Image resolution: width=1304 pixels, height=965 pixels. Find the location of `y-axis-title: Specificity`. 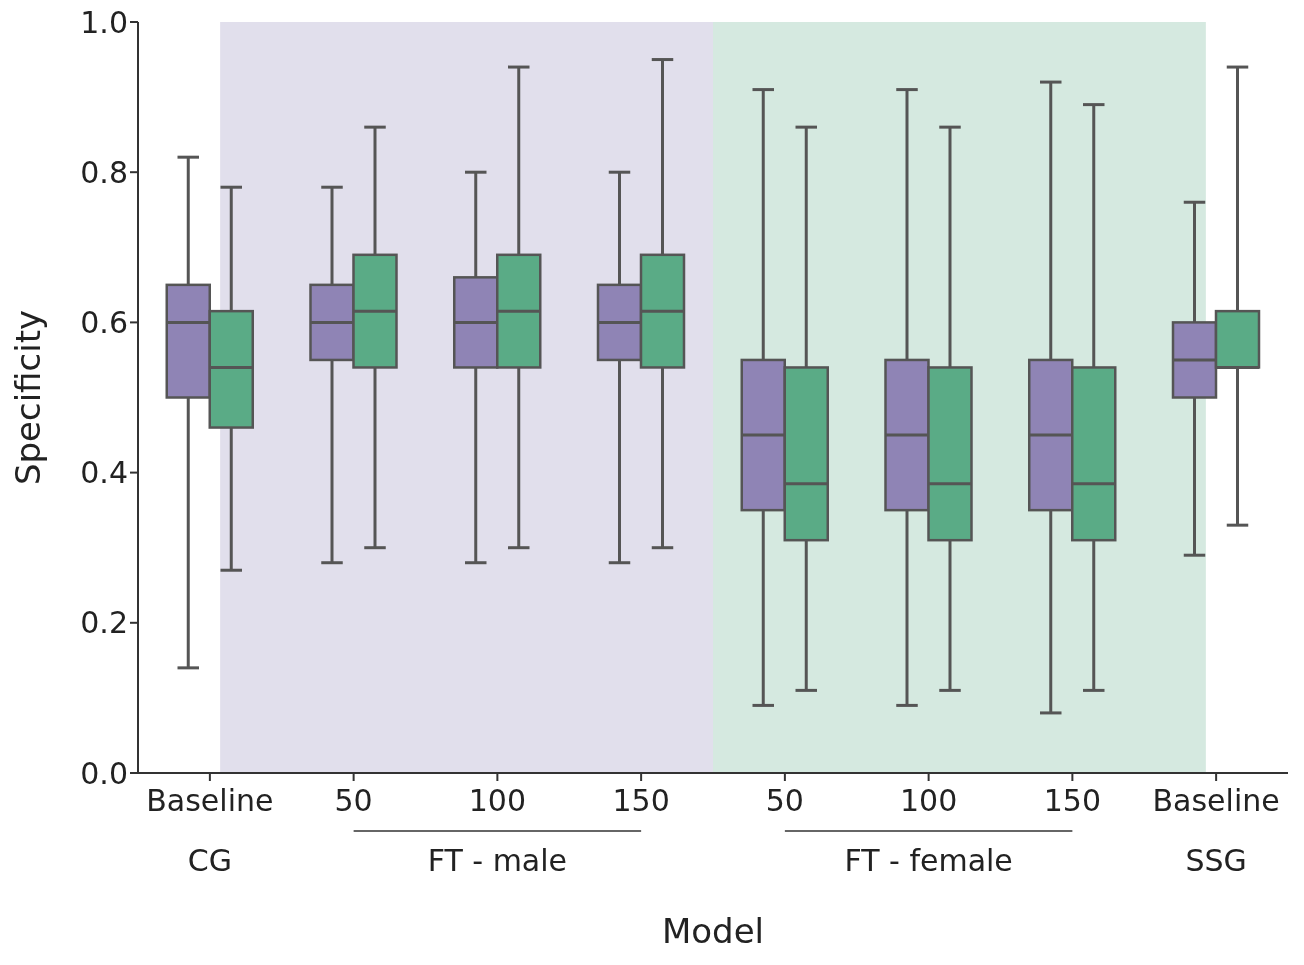

y-axis-title: Specificity is located at coordinates (28, 397).